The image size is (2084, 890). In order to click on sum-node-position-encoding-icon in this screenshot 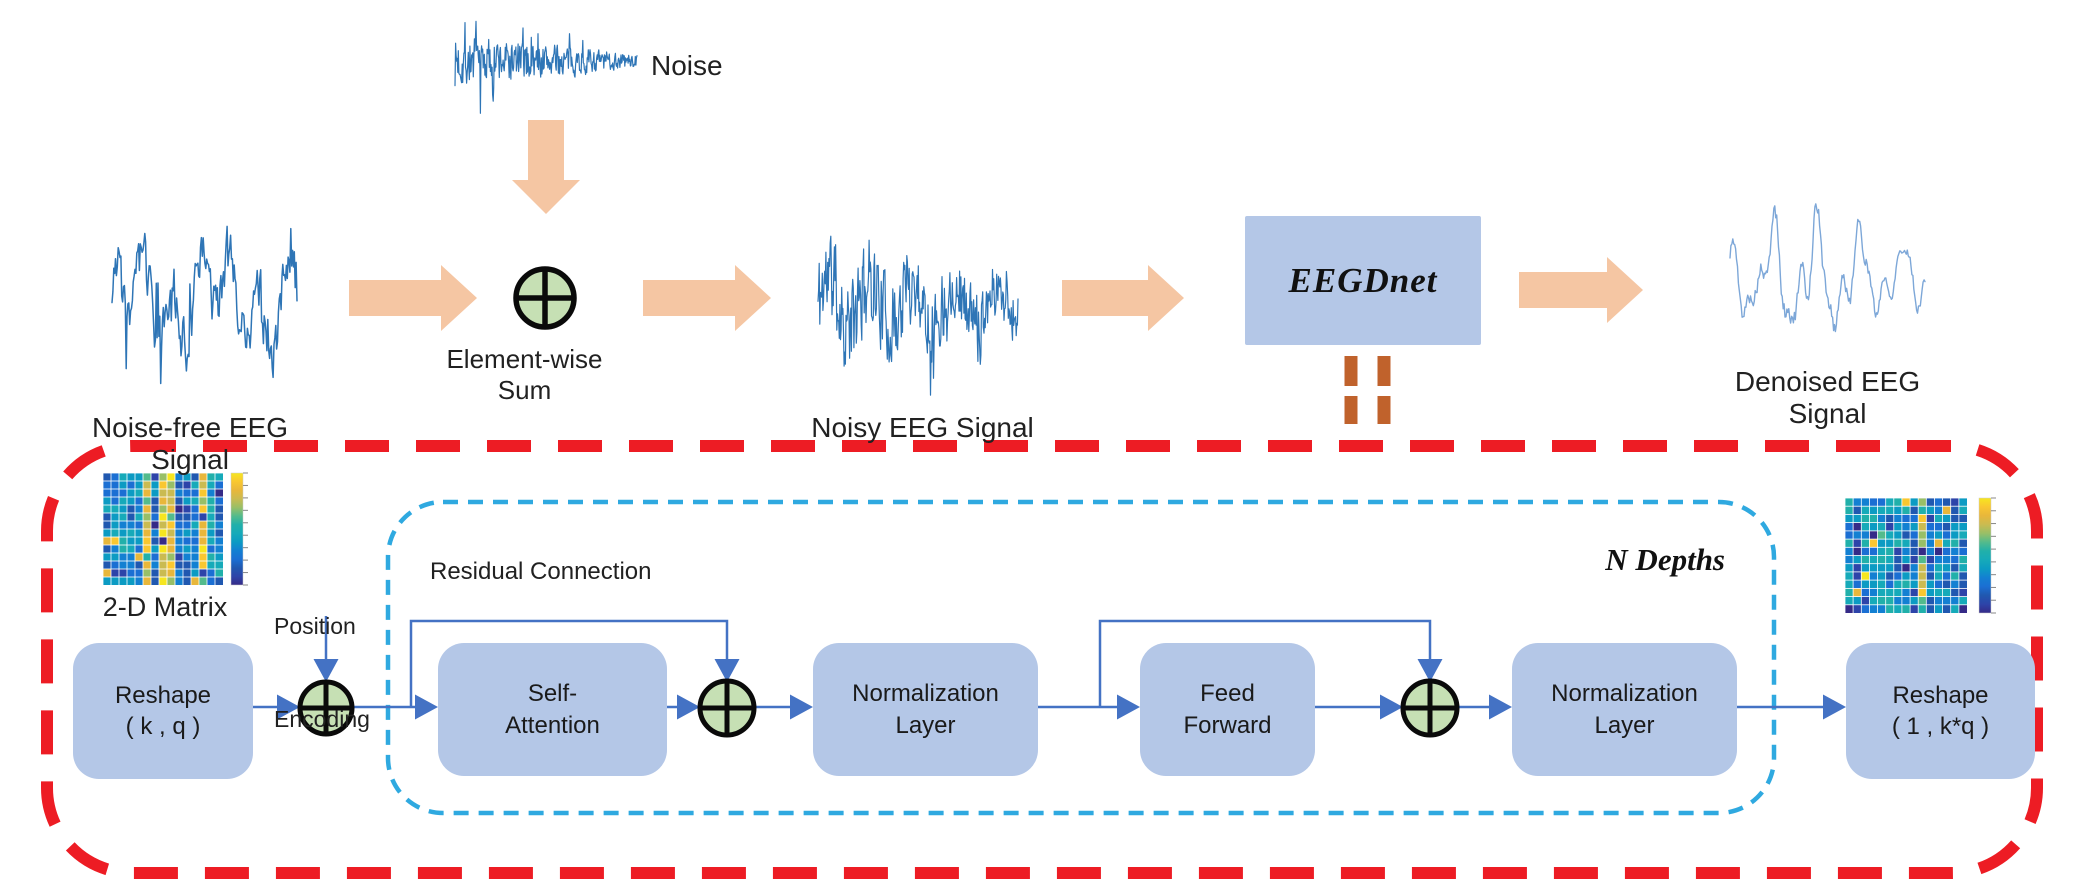, I will do `click(326, 708)`.